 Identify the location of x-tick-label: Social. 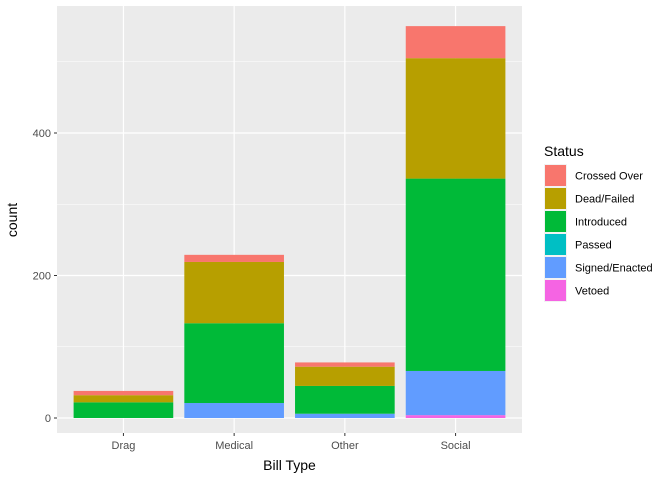
(456, 446).